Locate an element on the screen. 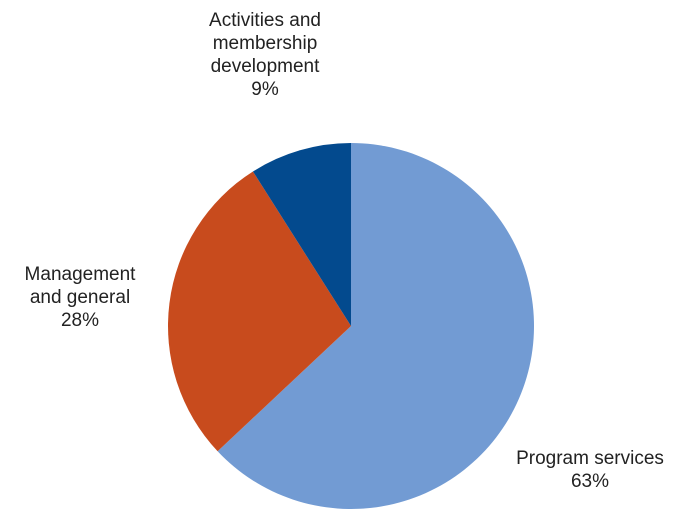 This screenshot has width=678, height=516. slice-label-program-services: Program services 63% is located at coordinates (590, 470).